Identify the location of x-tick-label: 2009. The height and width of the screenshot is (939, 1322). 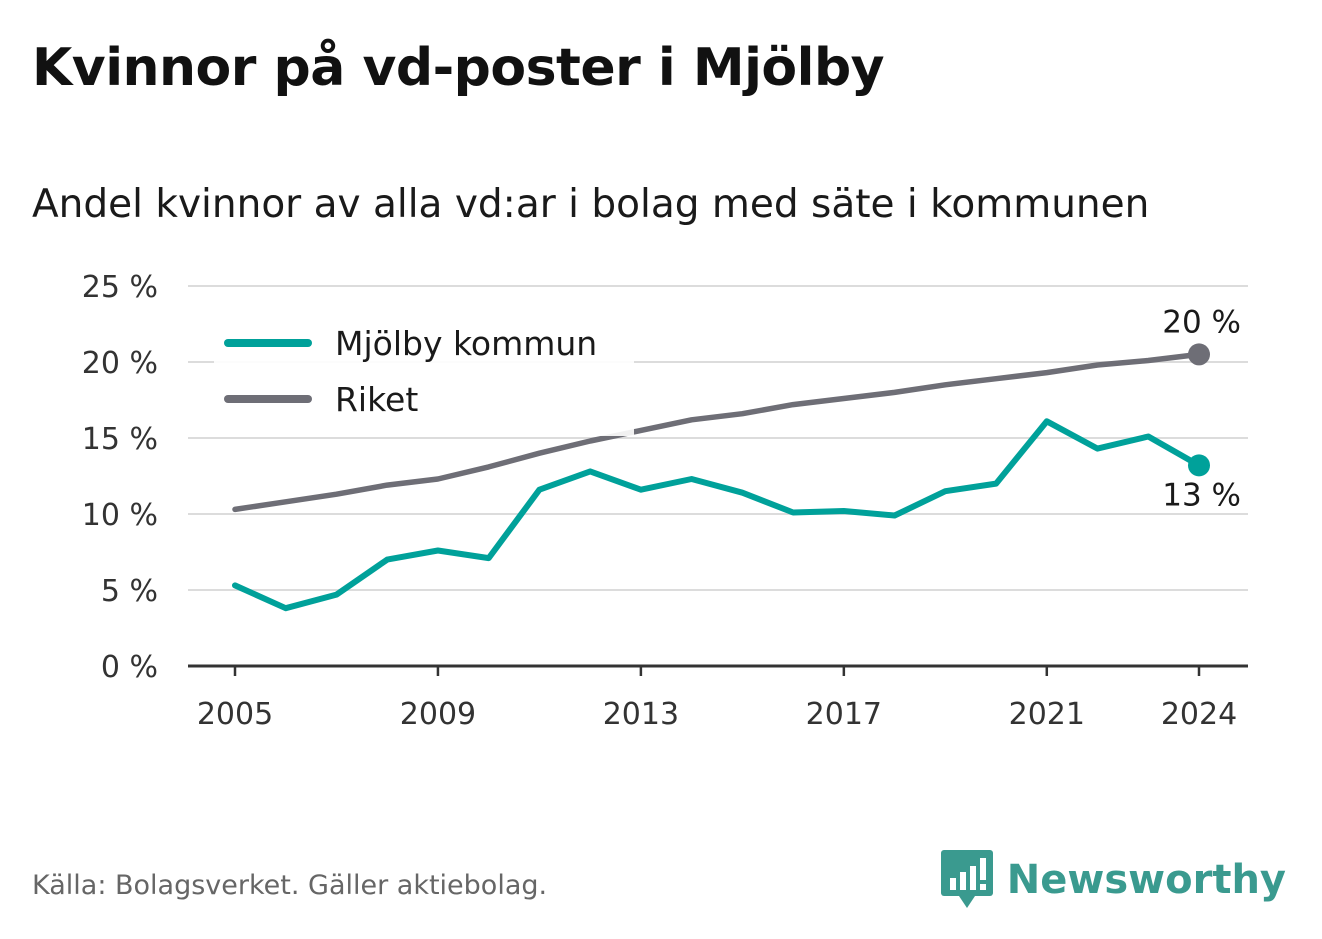
(438, 714).